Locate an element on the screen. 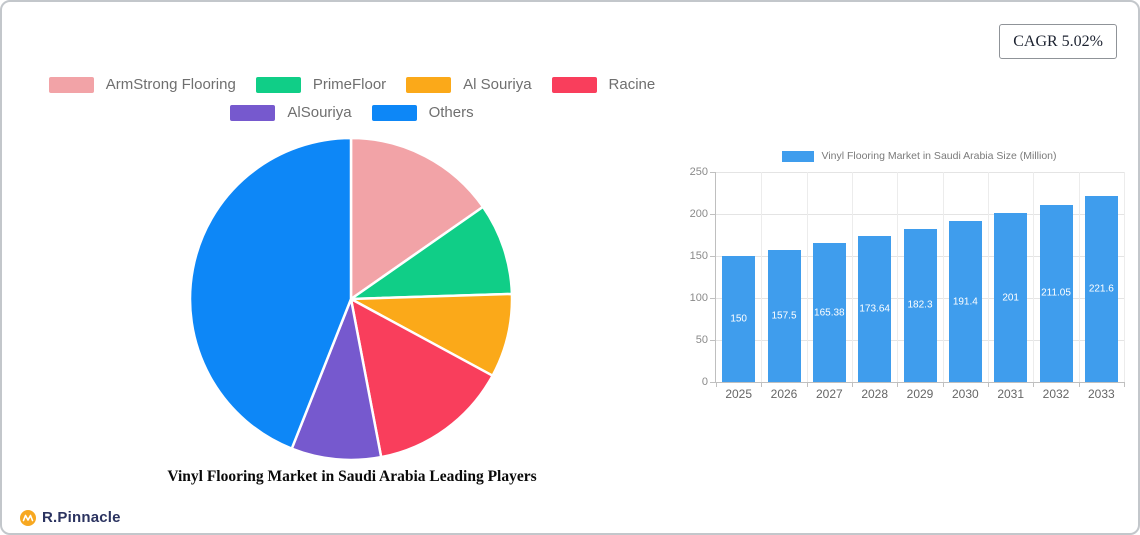 The width and height of the screenshot is (1140, 535). legend-item-racine: Racine is located at coordinates (603, 84).